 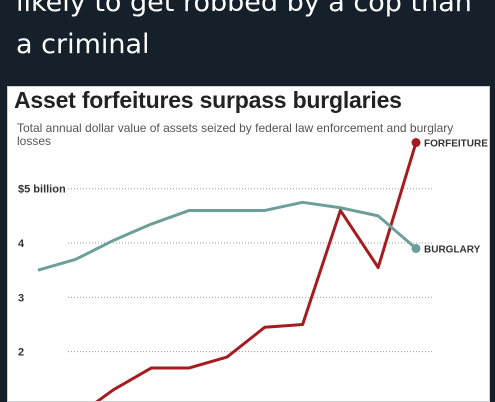 What do you see at coordinates (227, 236) in the screenshot?
I see `series-line-burglary` at bounding box center [227, 236].